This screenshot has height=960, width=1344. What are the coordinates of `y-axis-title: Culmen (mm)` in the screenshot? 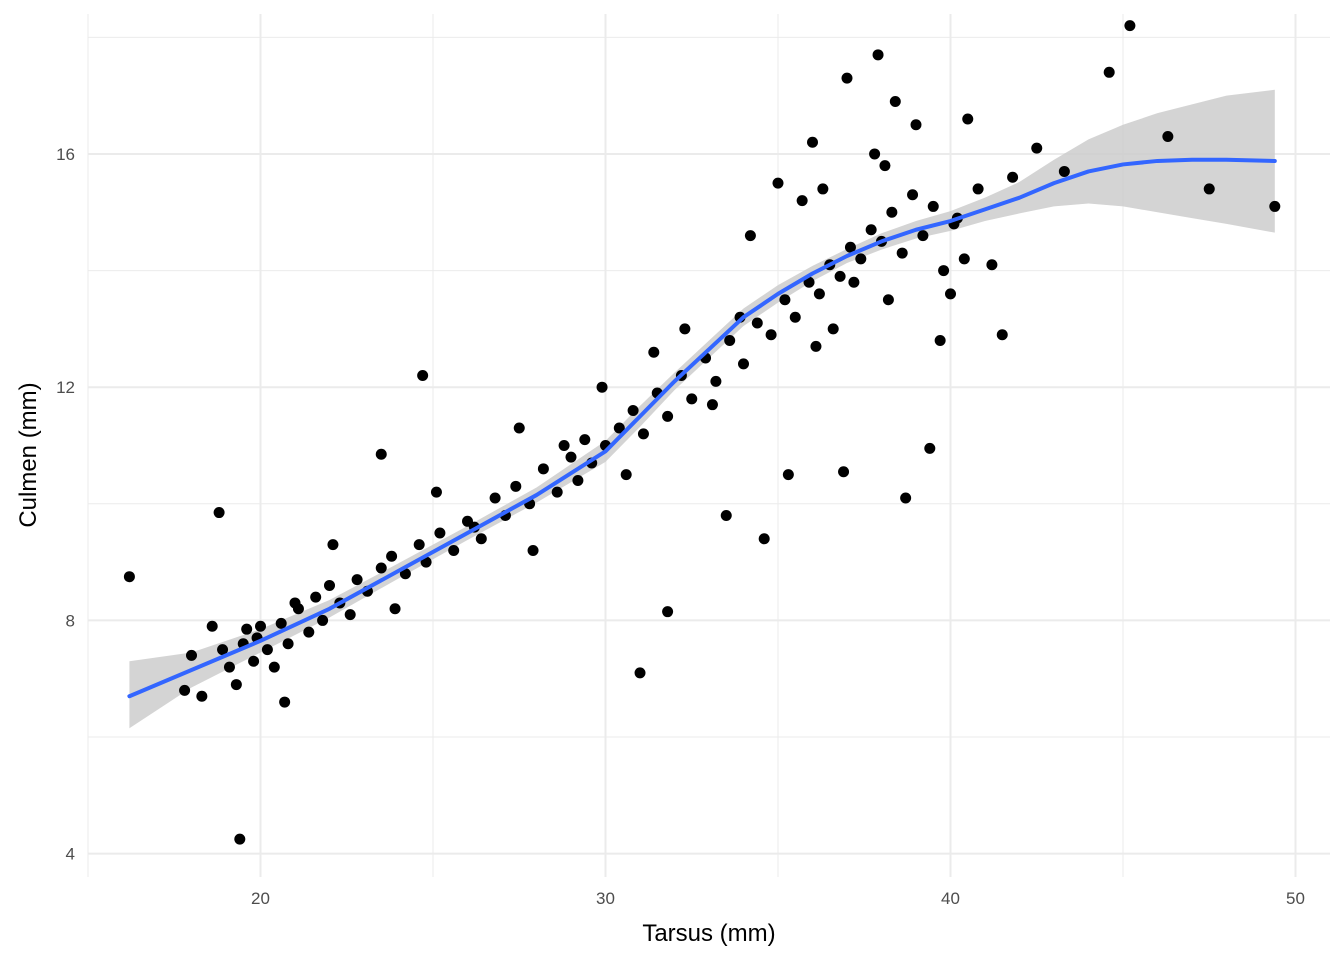 It's located at (28, 454).